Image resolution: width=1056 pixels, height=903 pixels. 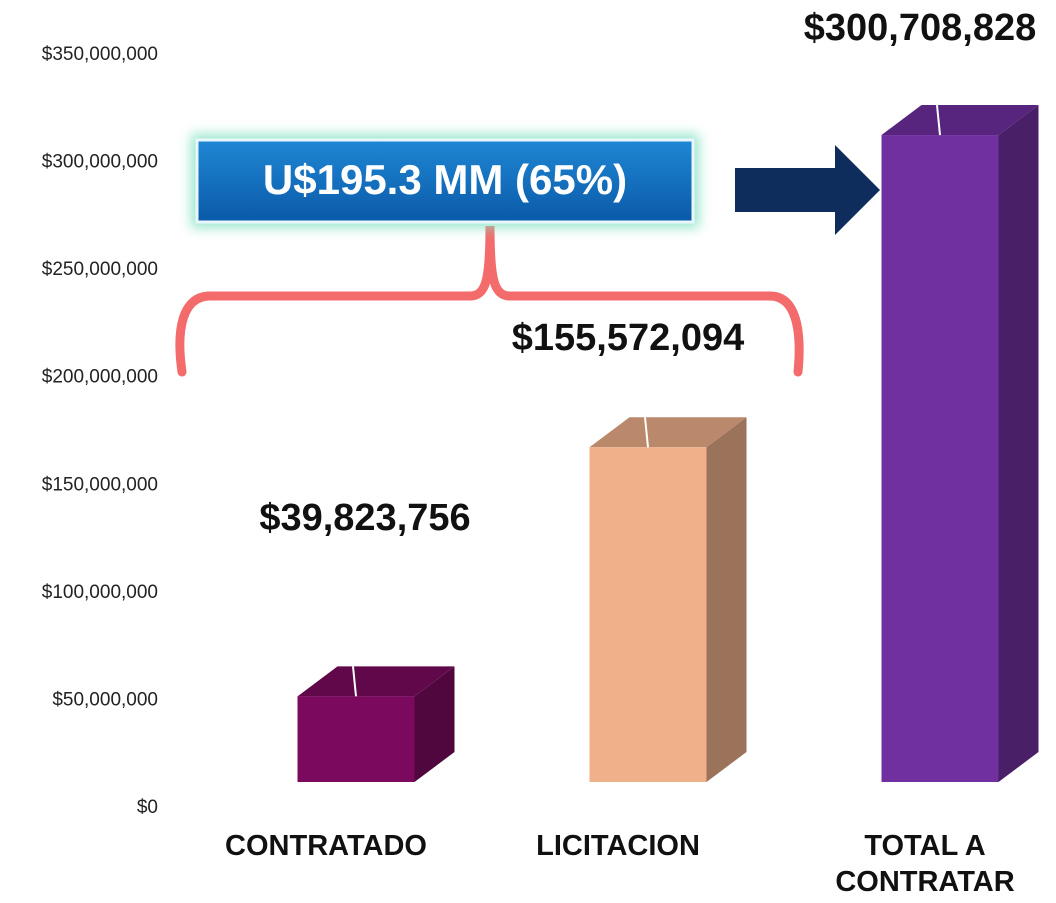 What do you see at coordinates (326, 846) in the screenshot?
I see `x-tick-label: CONTRATADO` at bounding box center [326, 846].